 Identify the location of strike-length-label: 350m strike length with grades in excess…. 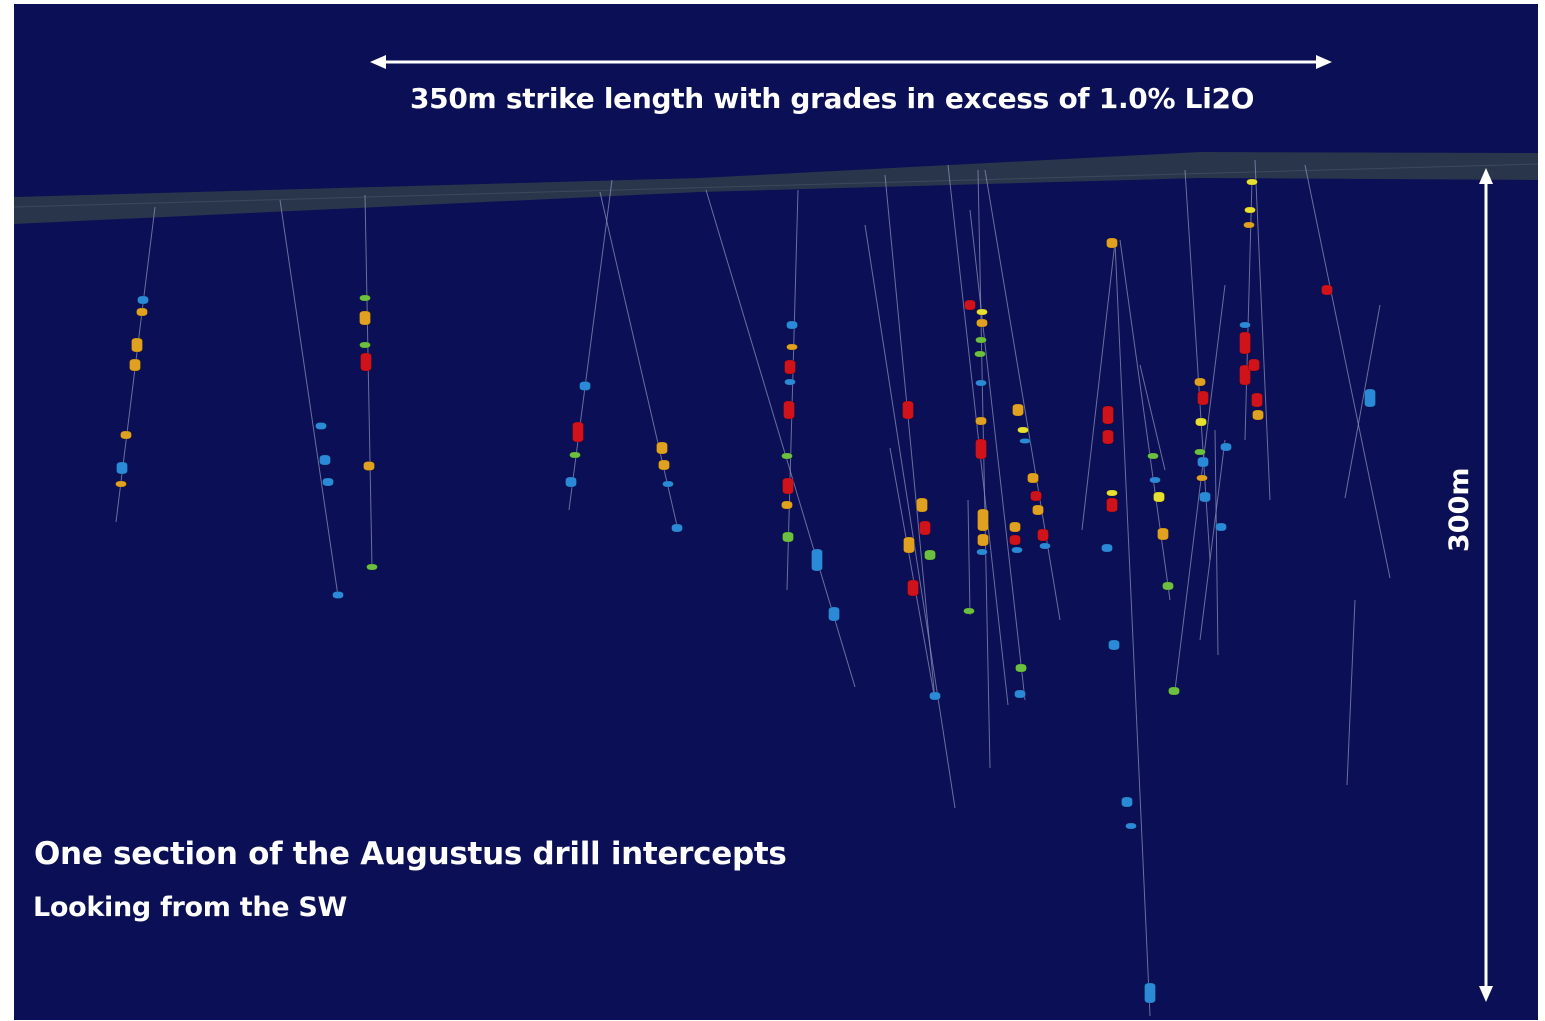
(832, 98).